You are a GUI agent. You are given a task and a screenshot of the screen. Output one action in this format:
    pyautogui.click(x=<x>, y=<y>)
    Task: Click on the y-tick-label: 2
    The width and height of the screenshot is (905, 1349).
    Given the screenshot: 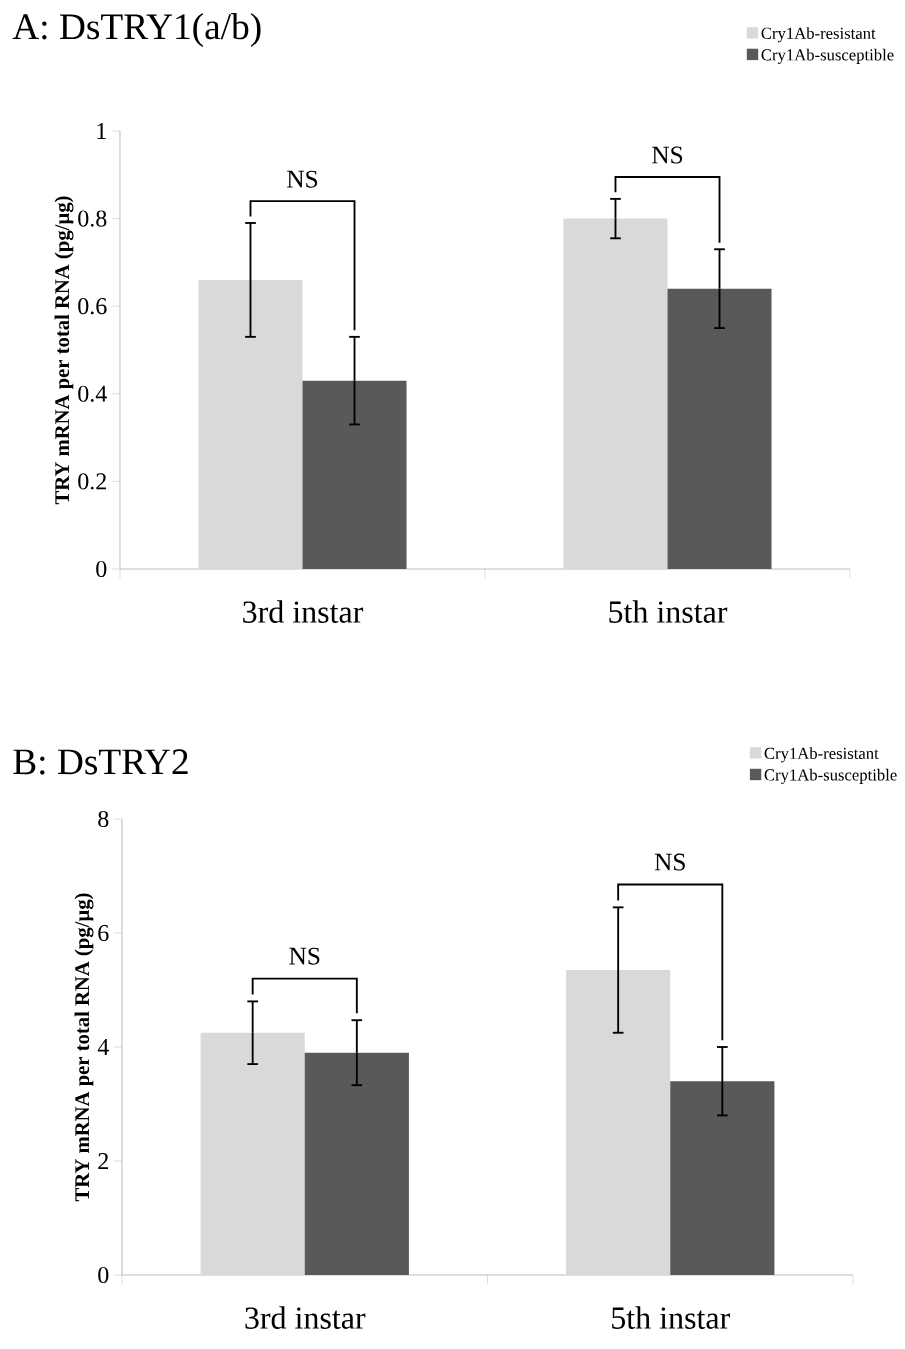 What is the action you would take?
    pyautogui.click(x=103, y=1161)
    